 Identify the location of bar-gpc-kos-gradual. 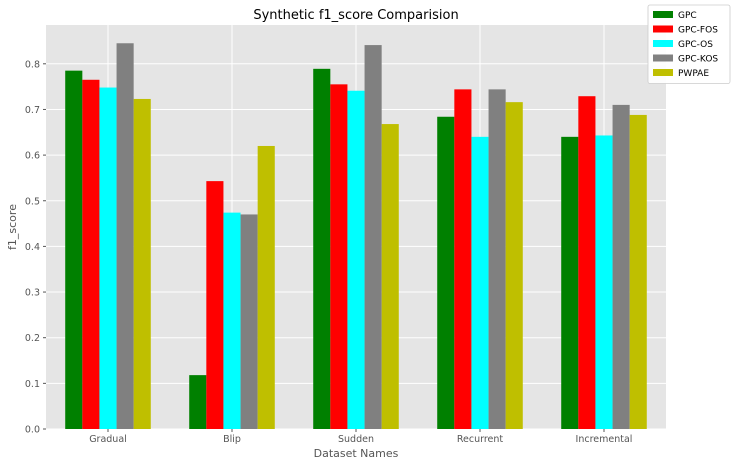
(125, 236).